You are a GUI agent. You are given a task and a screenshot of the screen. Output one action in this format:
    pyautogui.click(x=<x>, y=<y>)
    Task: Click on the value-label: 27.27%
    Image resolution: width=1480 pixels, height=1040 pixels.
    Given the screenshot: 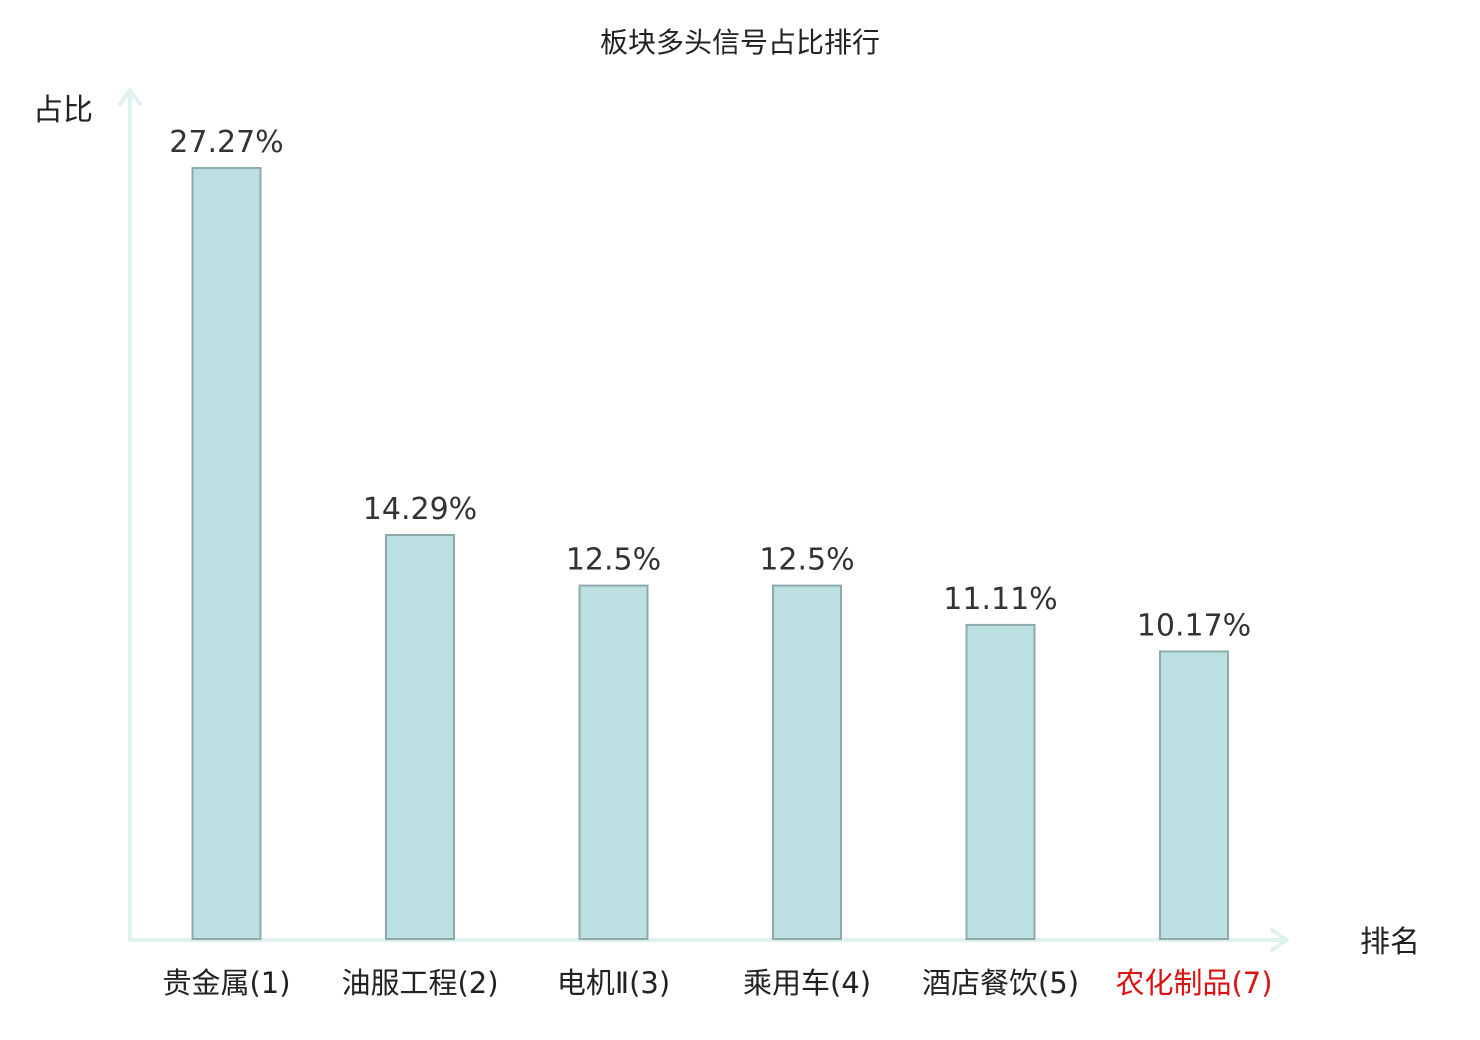 What is the action you would take?
    pyautogui.click(x=226, y=142)
    